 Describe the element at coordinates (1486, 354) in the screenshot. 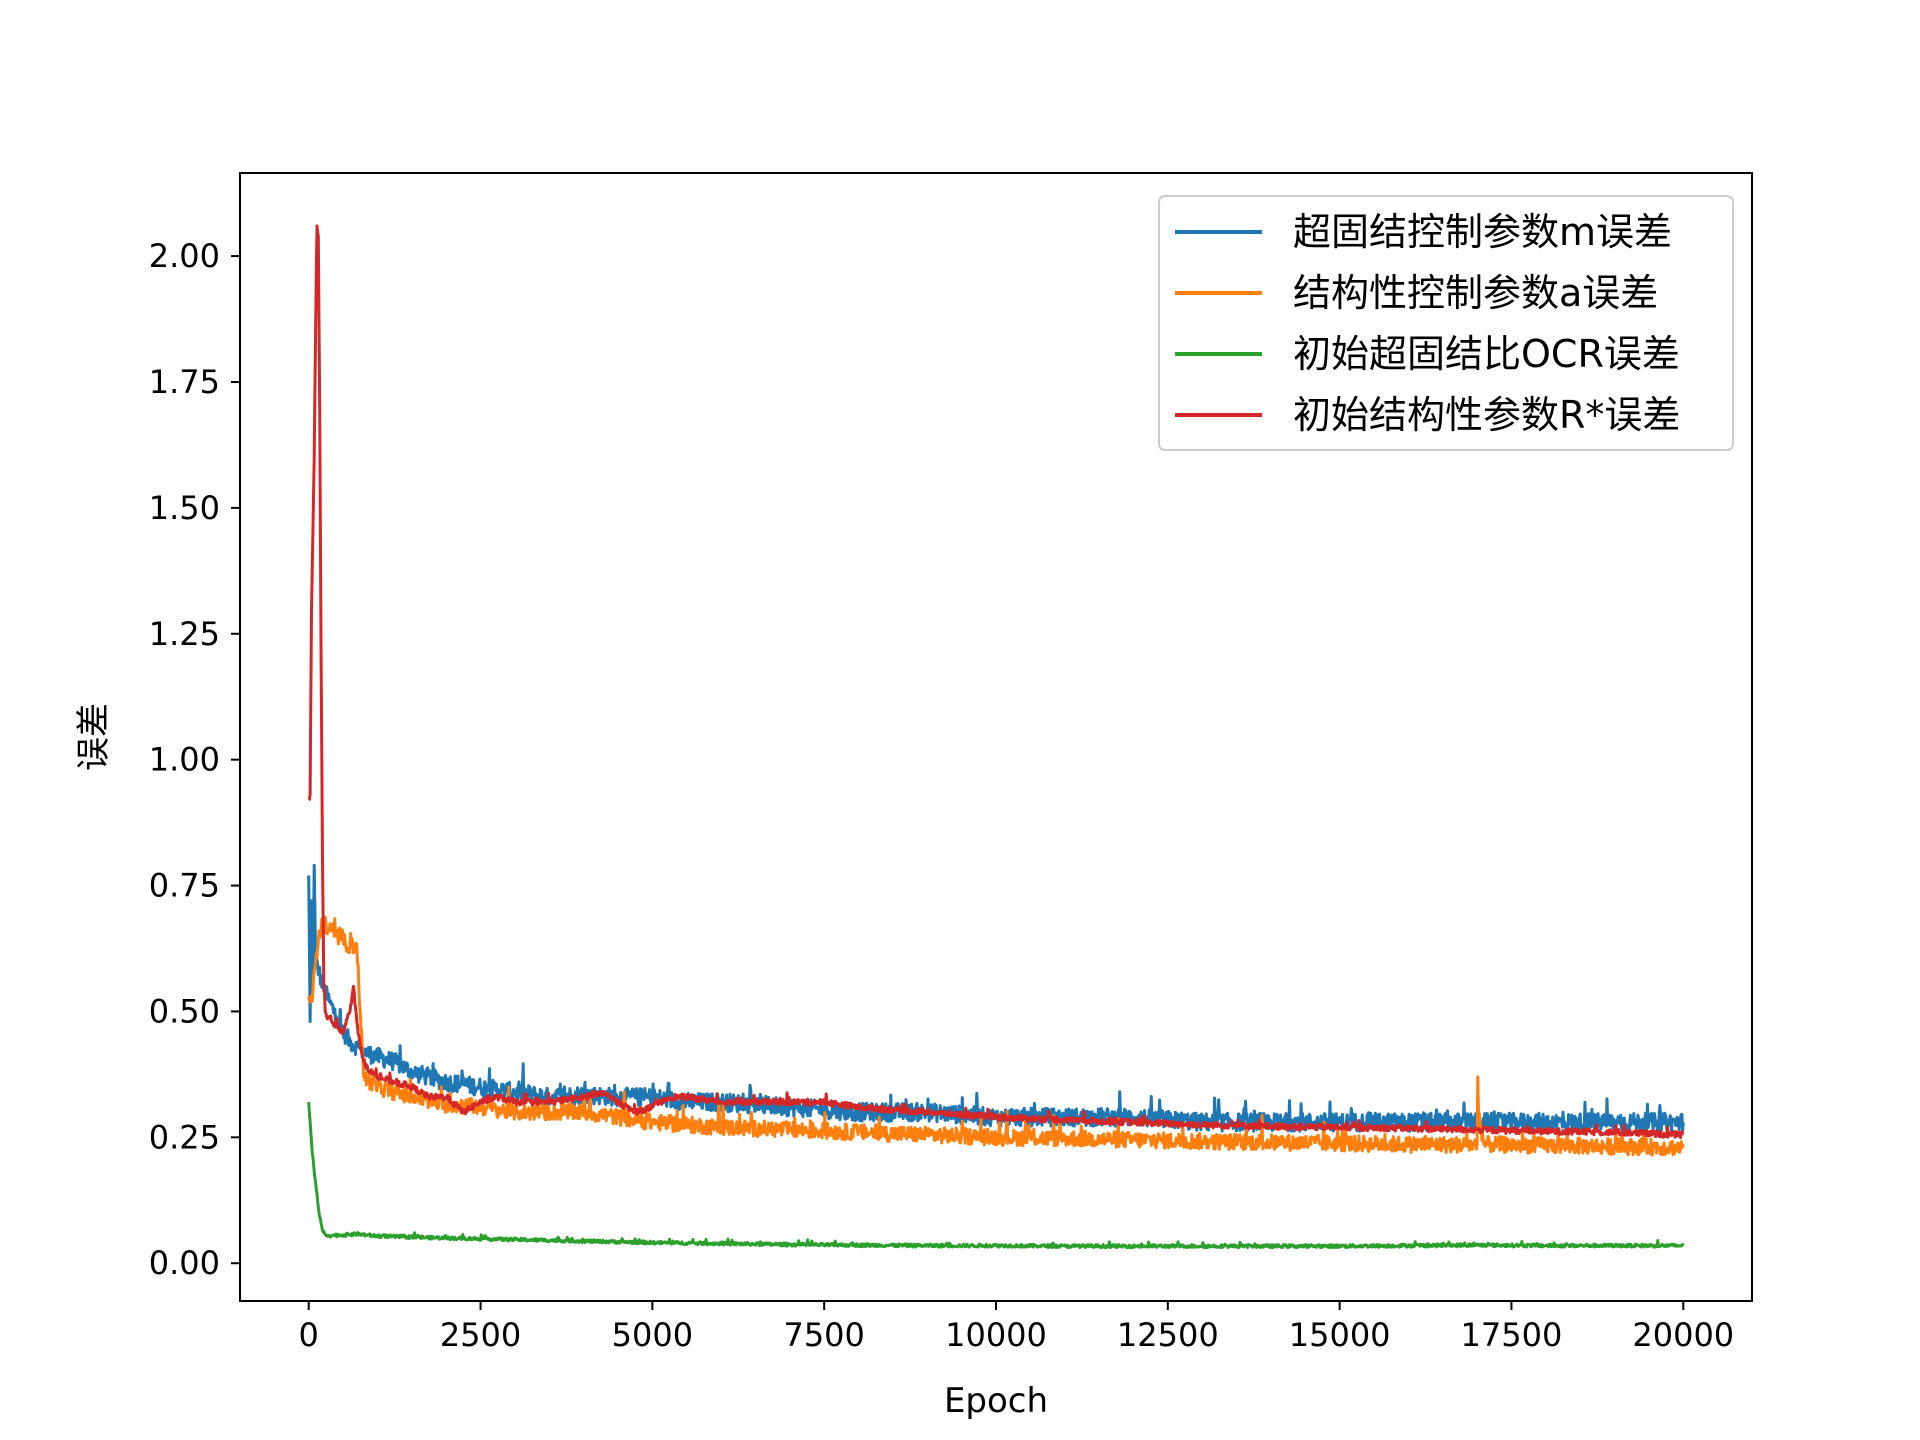

I see `legend-label-3: 初始超固结比OCR误差` at that location.